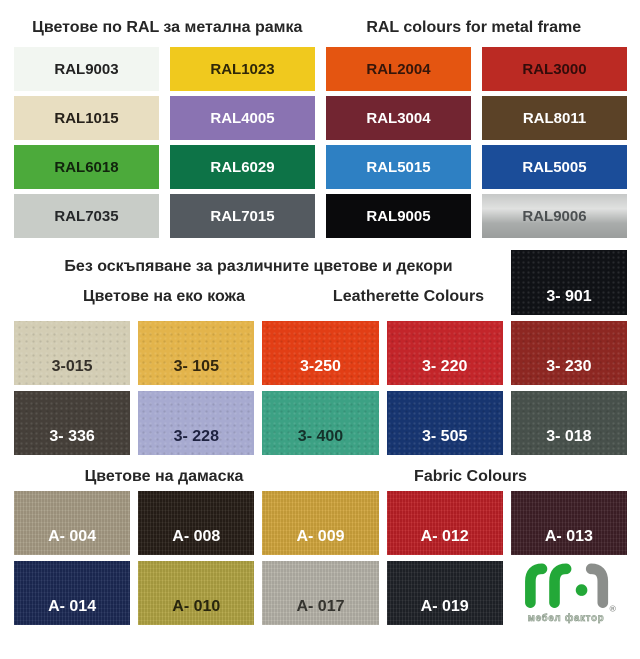  I want to click on swatch-label: RAL6018, so click(86, 167).